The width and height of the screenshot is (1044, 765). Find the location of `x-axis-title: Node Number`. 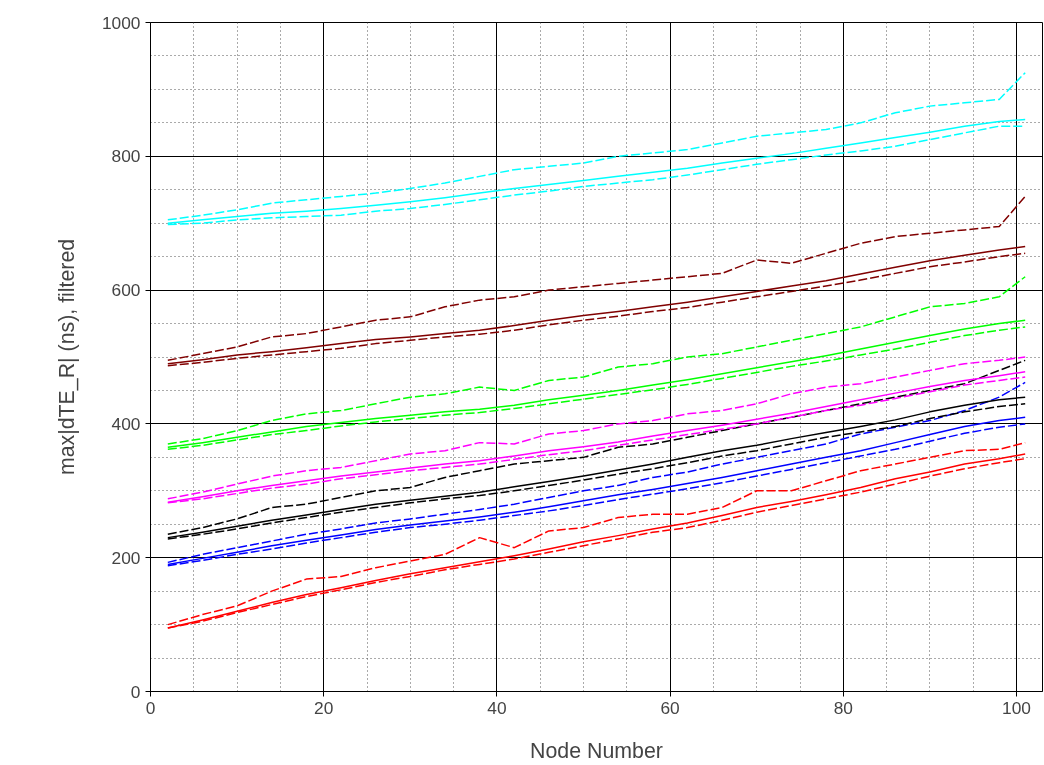

x-axis-title: Node Number is located at coordinates (596, 750).